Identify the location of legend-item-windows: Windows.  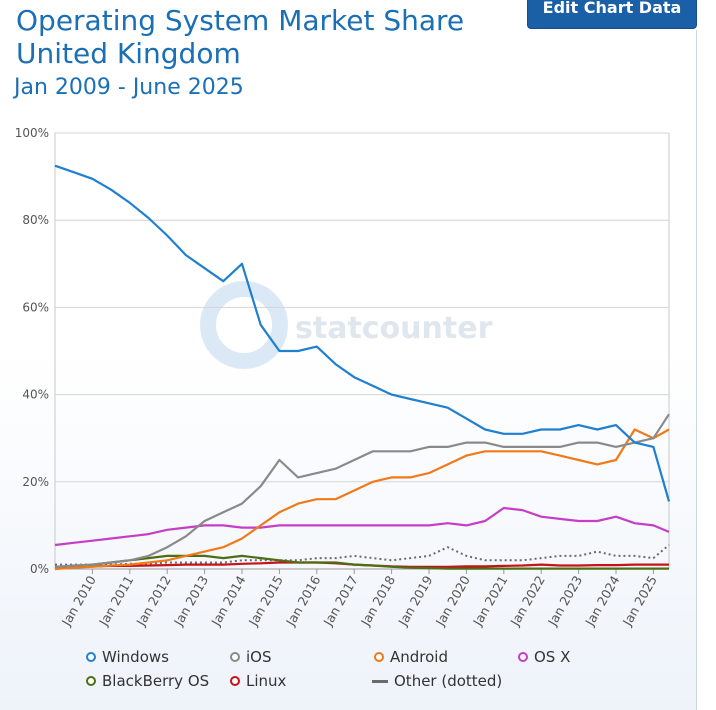
(127, 657).